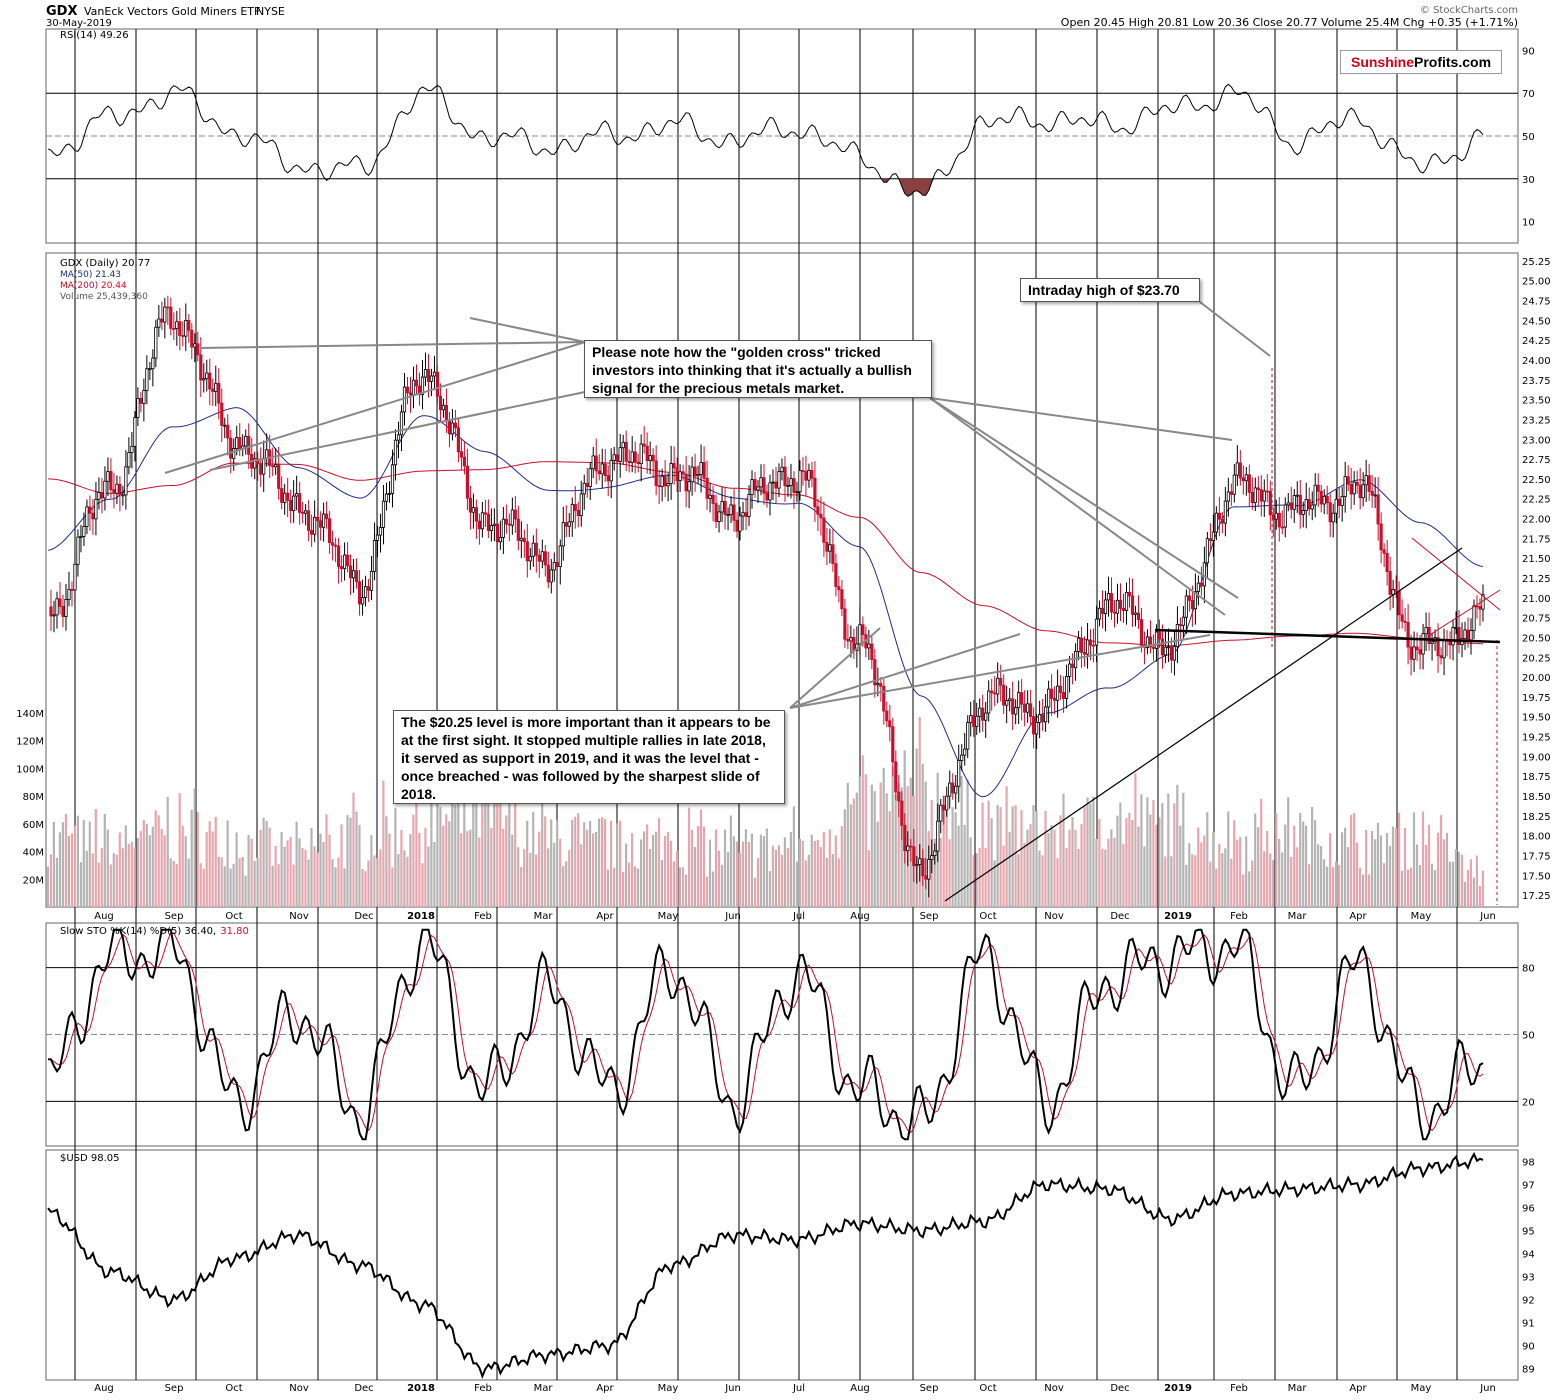 This screenshot has height=1400, width=1565. What do you see at coordinates (929, 916) in the screenshot?
I see `price-x-tick-label: Sep` at bounding box center [929, 916].